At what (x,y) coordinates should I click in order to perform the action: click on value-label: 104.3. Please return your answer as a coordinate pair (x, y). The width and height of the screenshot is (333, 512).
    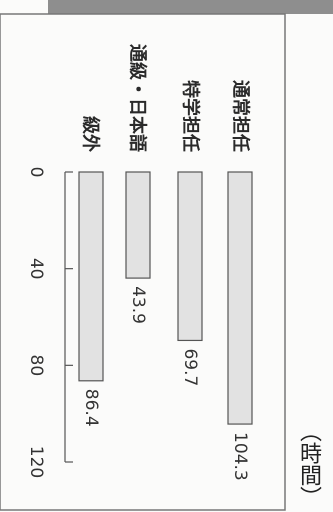
    Looking at the image, I should click on (240, 456).